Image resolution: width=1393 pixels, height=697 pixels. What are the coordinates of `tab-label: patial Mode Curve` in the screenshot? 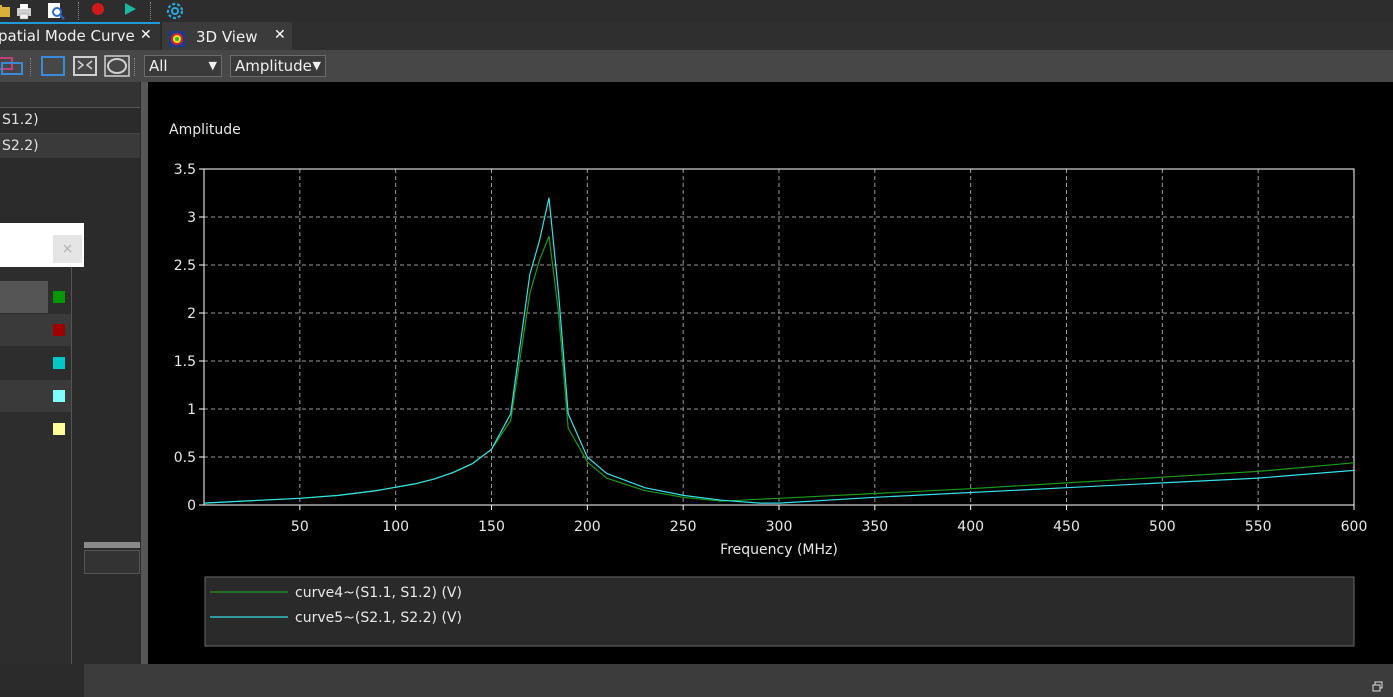 It's located at (67, 36).